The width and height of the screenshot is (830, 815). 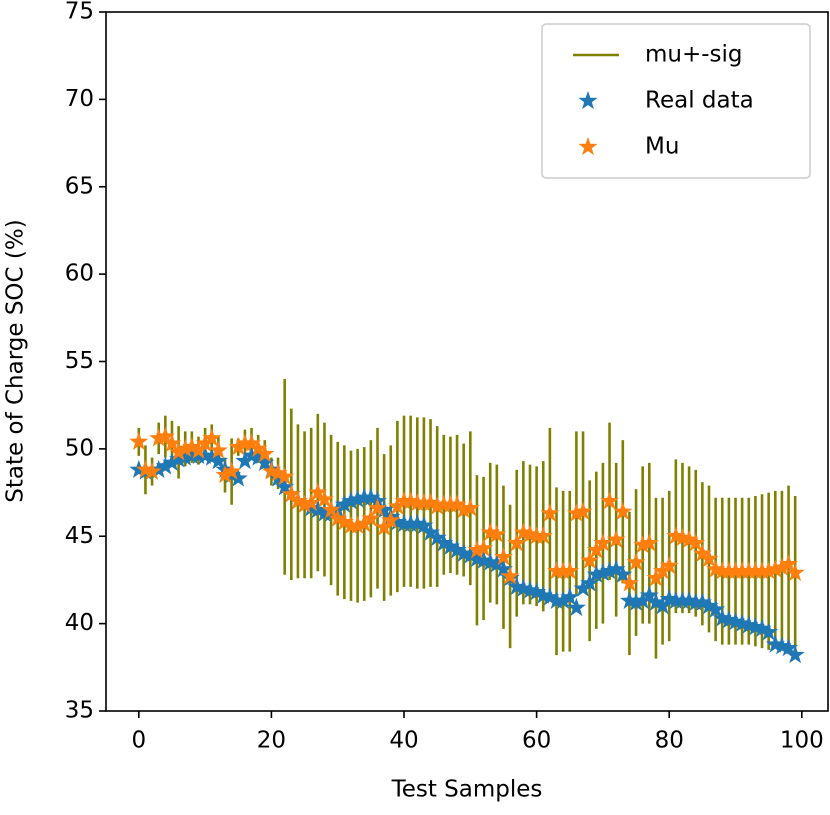 I want to click on y-tick-label: 45, so click(x=79, y=536).